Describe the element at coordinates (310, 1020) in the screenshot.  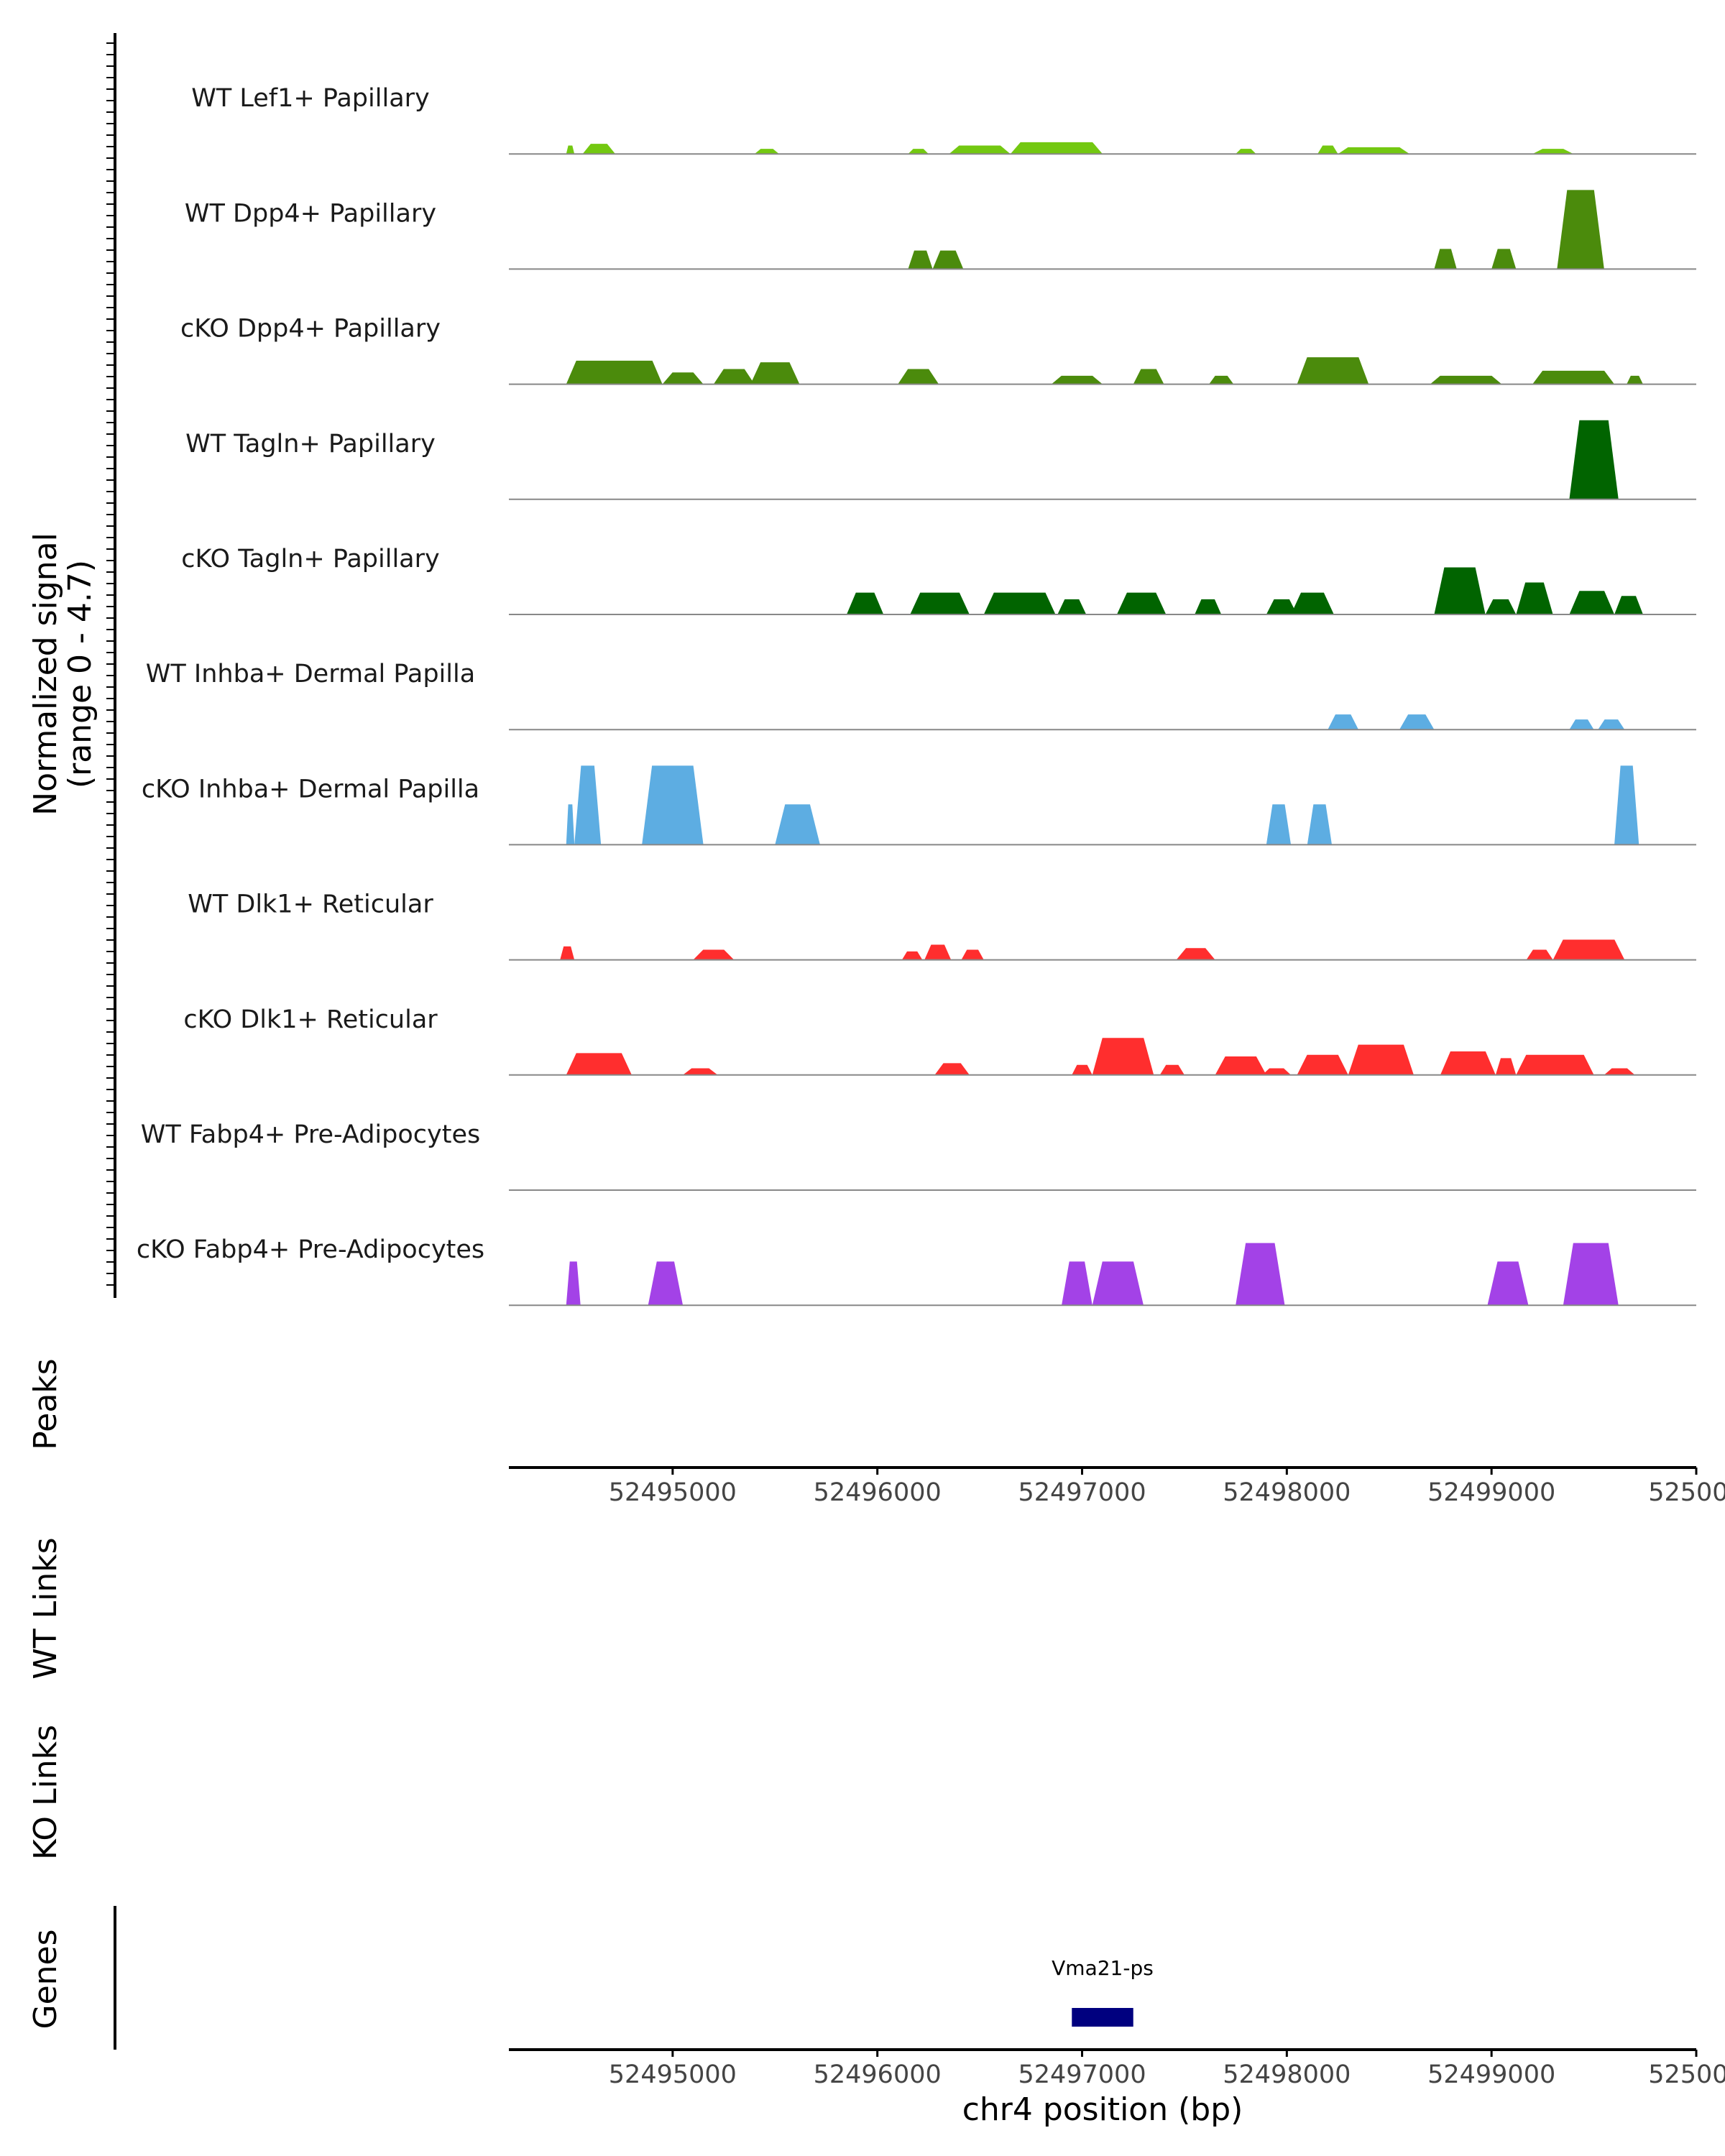
I see `track-label: cKO Dlk1+ Reticular` at that location.